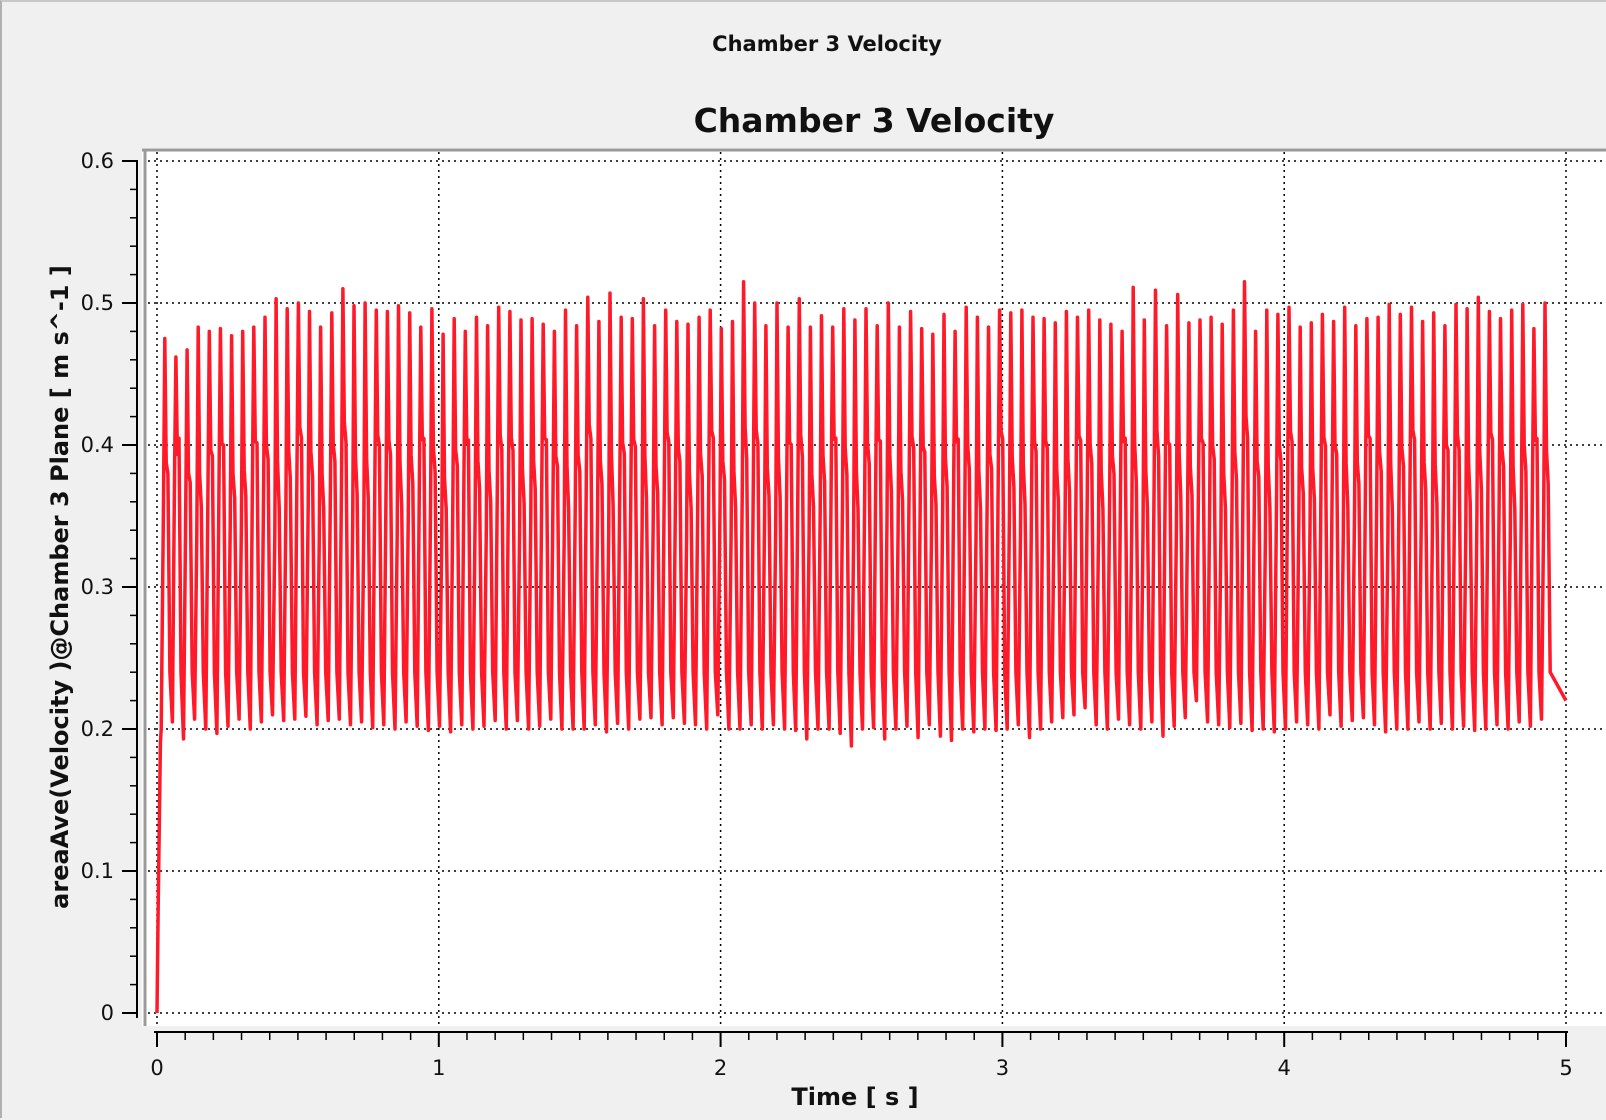 The width and height of the screenshot is (1606, 1120). What do you see at coordinates (861, 1056) in the screenshot?
I see `x-axis-ticks: 0 1 2 3 4 5` at bounding box center [861, 1056].